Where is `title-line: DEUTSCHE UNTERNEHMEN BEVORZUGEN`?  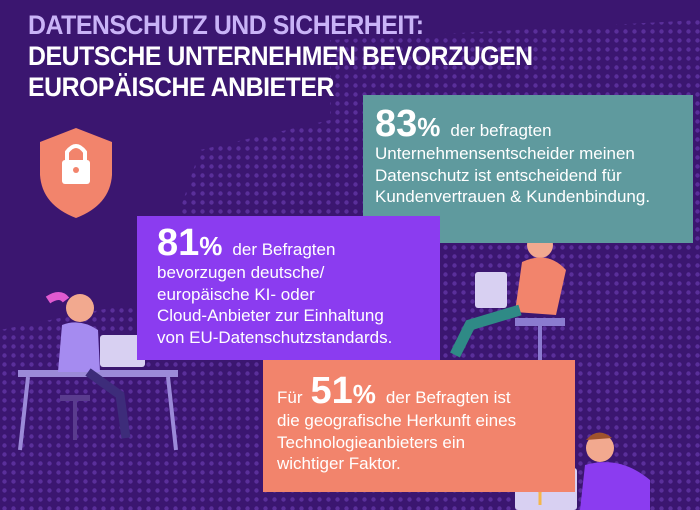 title-line: DEUTSCHE UNTERNEHMEN BEVORZUGEN is located at coordinates (280, 56).